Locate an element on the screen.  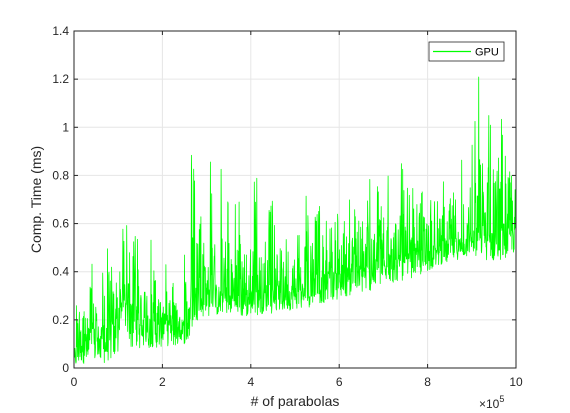
x-axis-exponent-power: 5 is located at coordinates (501, 399).